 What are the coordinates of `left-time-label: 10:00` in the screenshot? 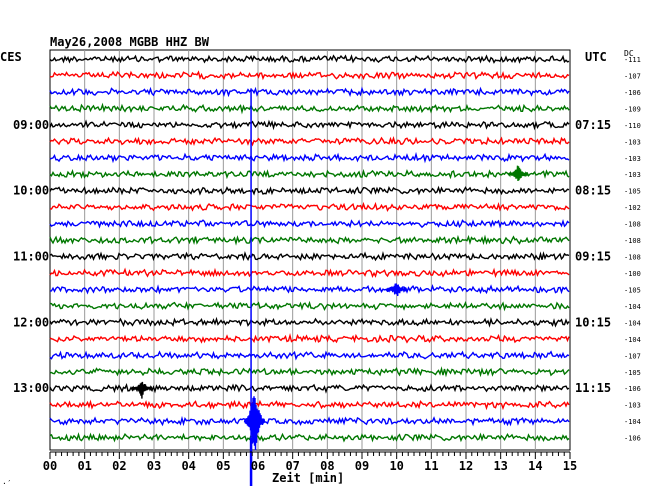 It's located at (31, 191).